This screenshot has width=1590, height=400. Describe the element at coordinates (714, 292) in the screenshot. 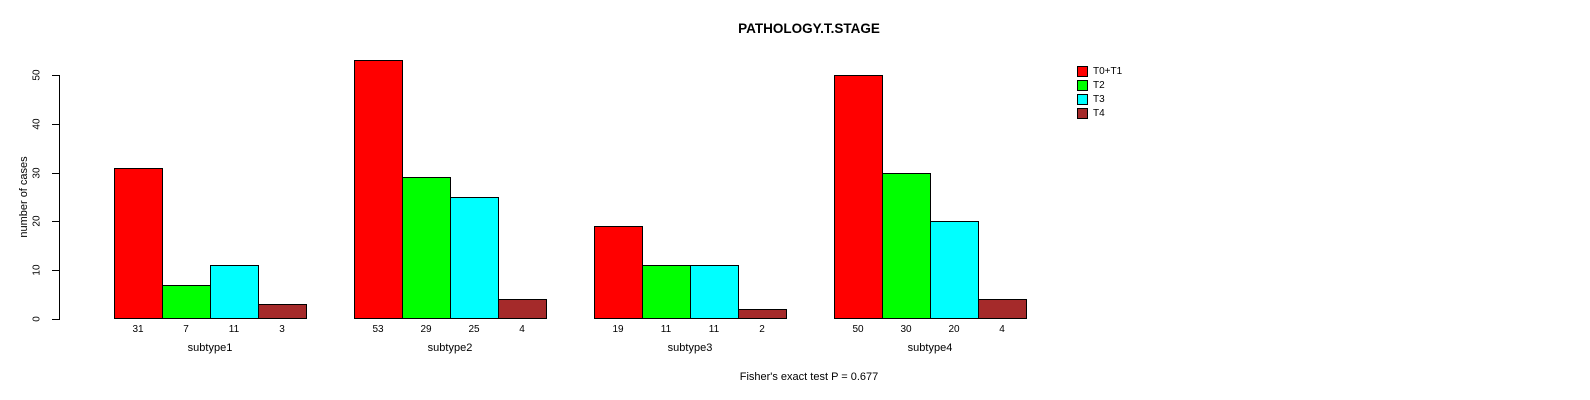

I see `bar-subtype3-T3` at that location.